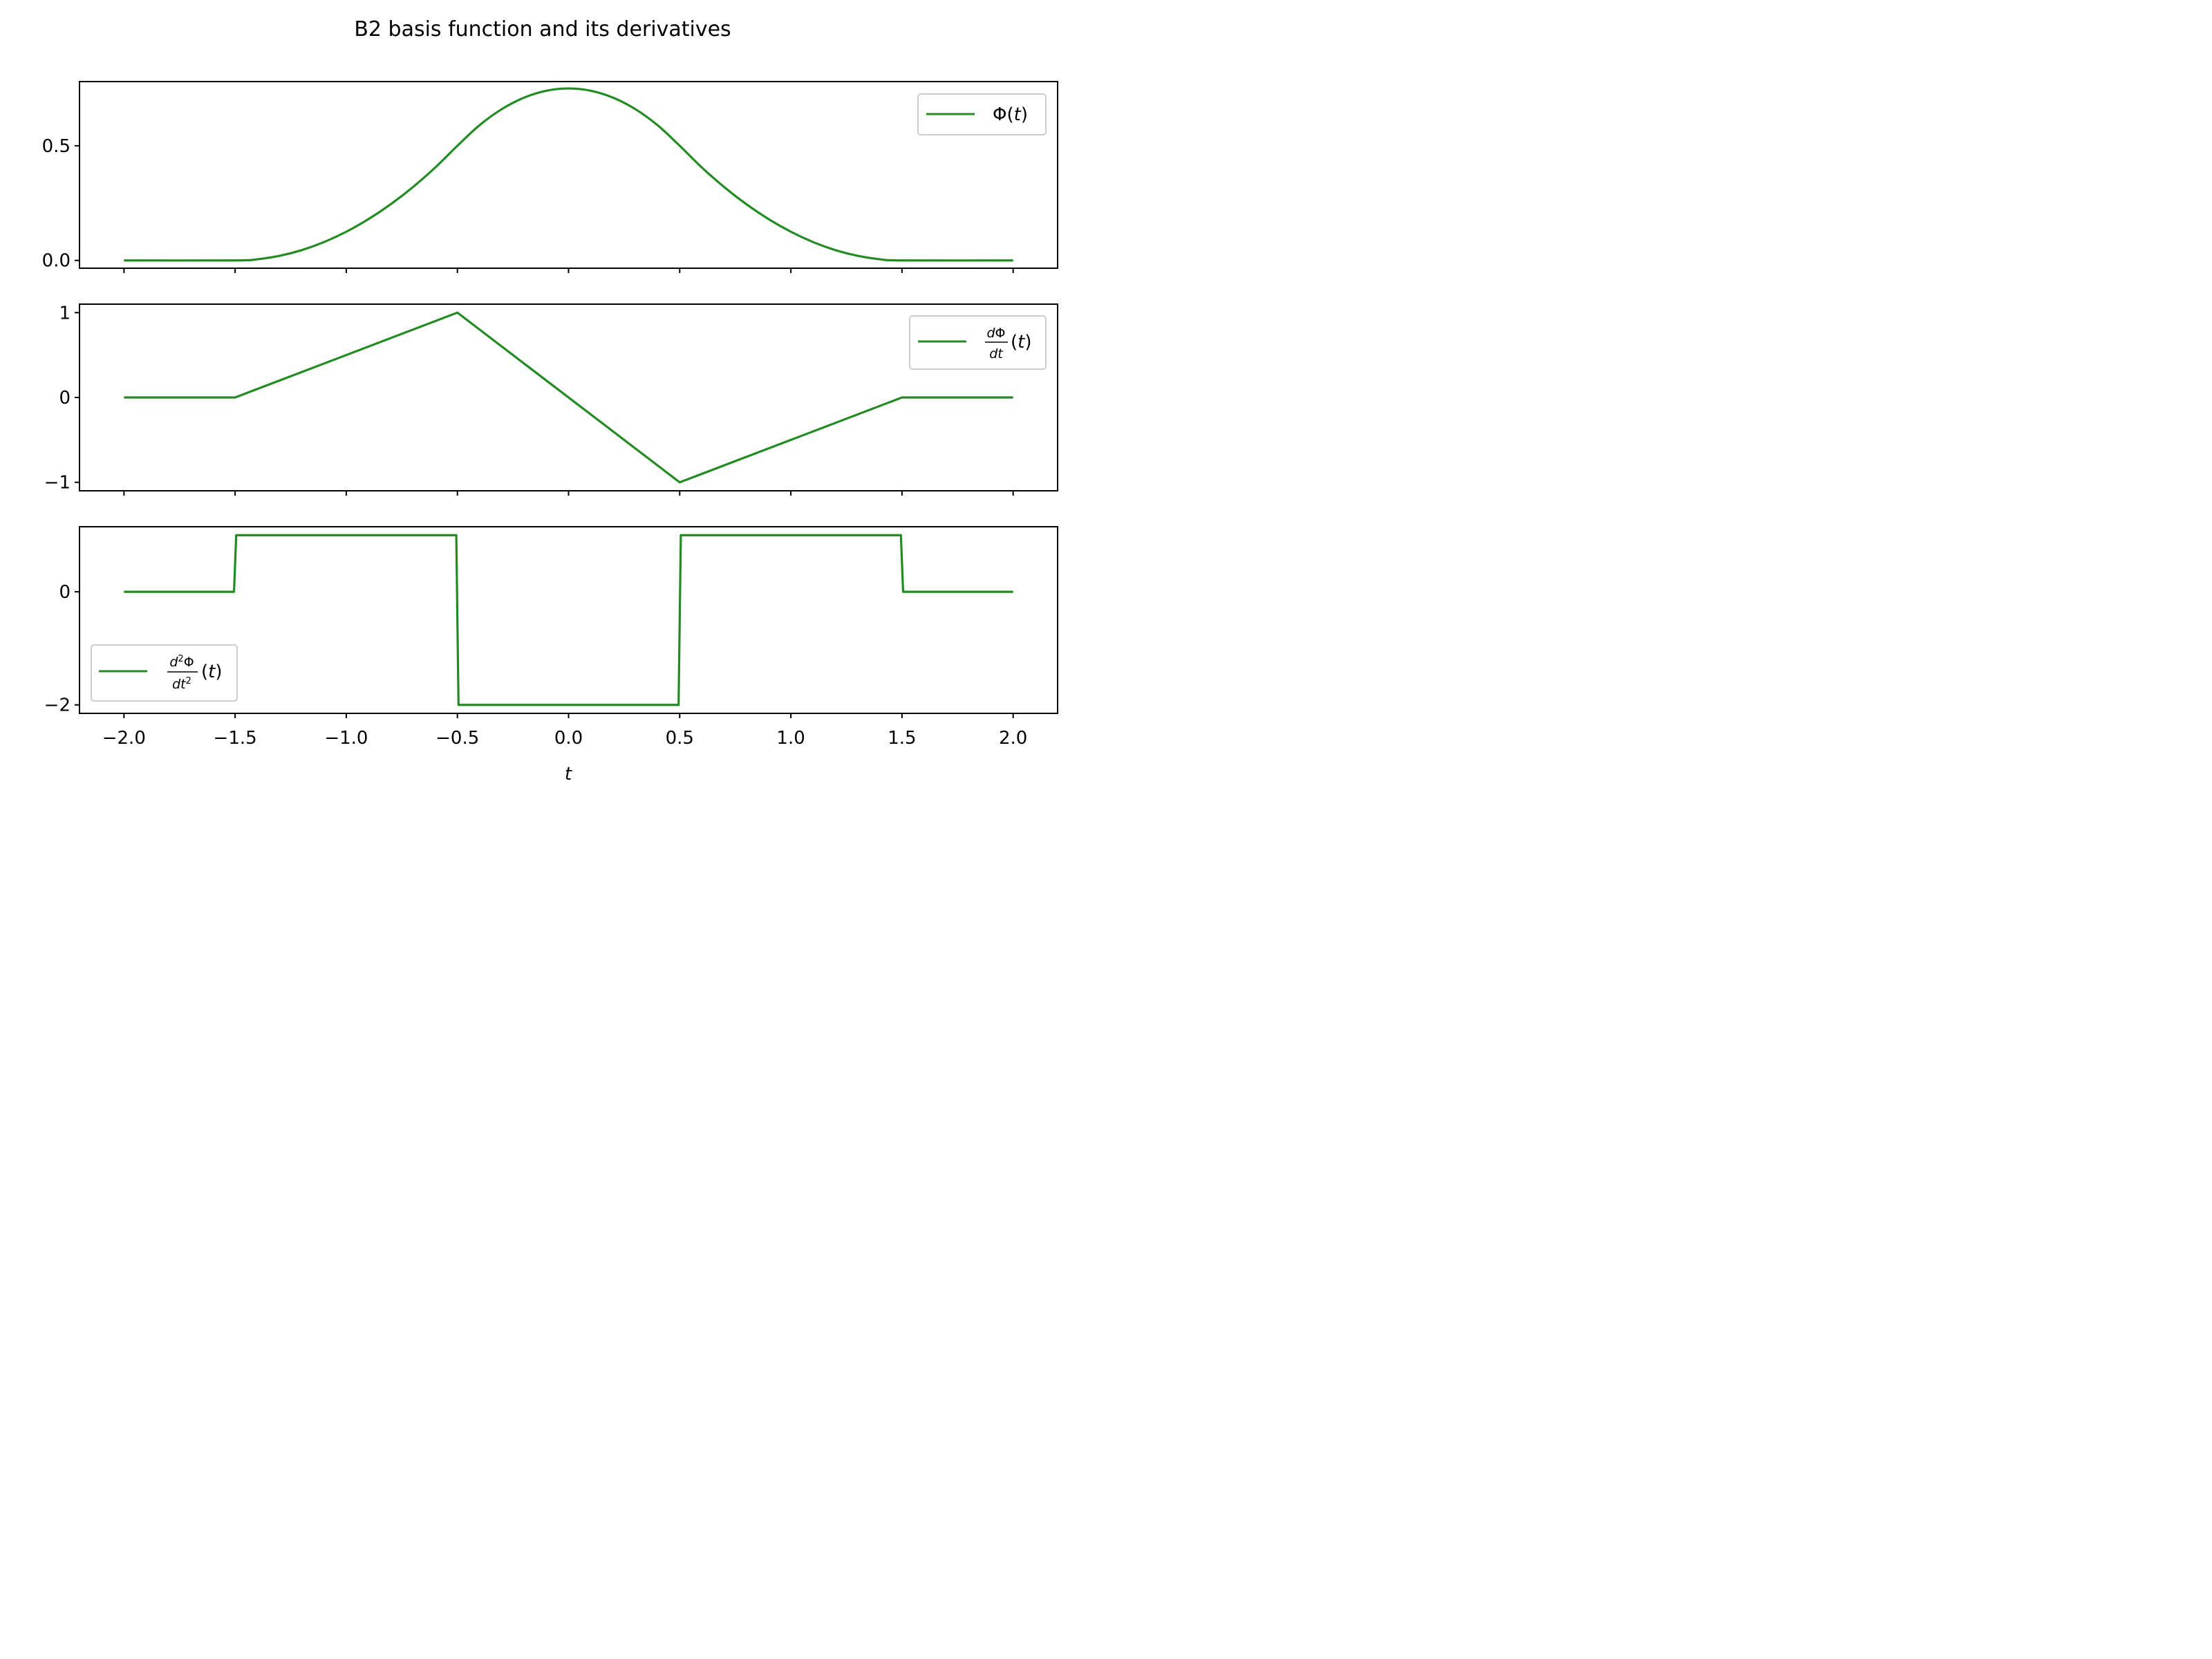 This screenshot has width=2212, height=1659. What do you see at coordinates (56, 261) in the screenshot?
I see `panel-phi-ytick-label: 0.0` at bounding box center [56, 261].